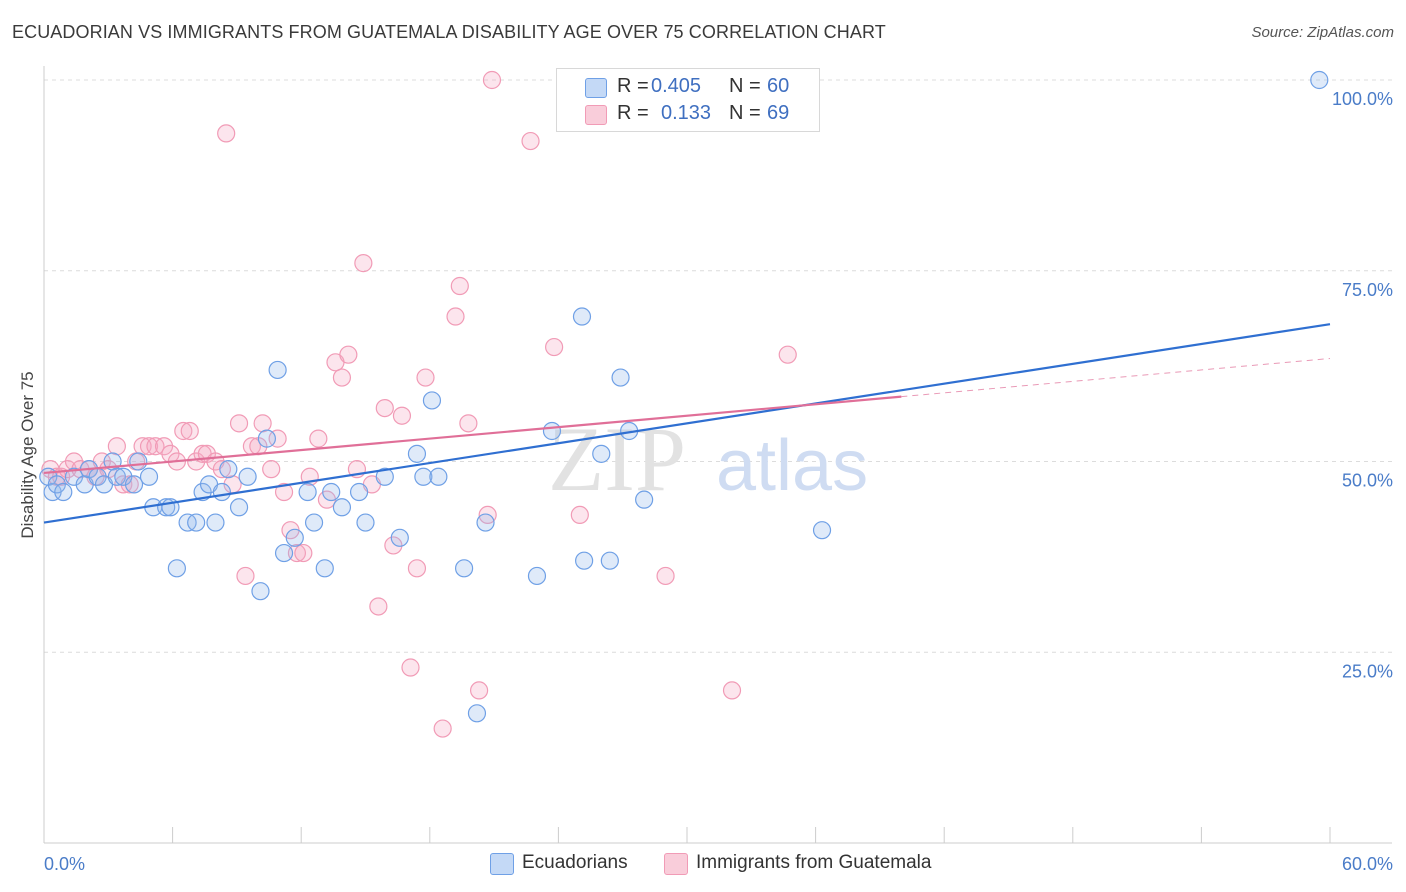  I want to click on legend-r-value: 0.133, so click(686, 113).